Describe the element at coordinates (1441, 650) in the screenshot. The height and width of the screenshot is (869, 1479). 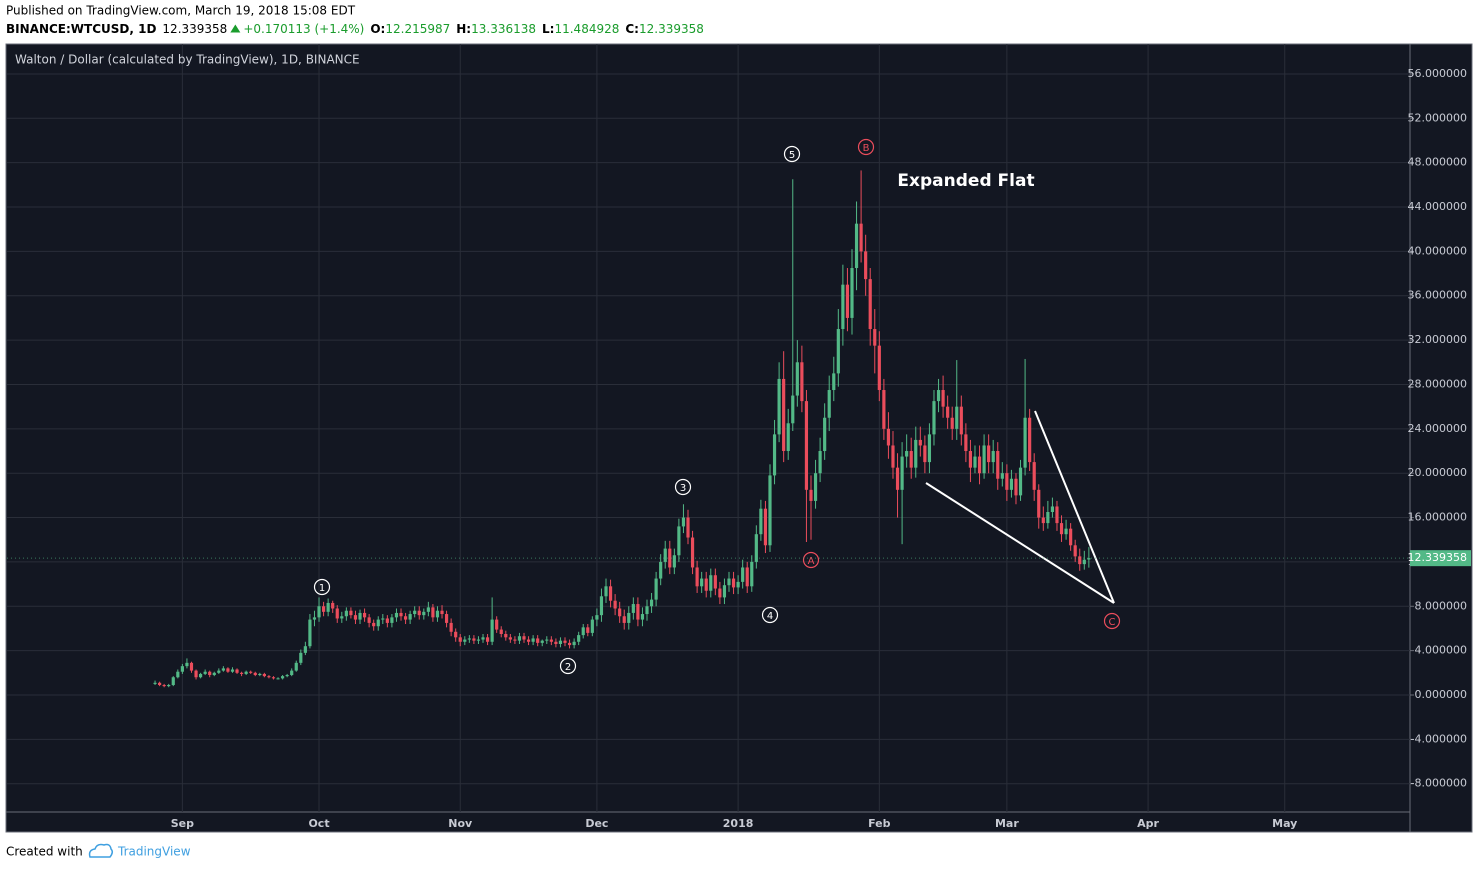
I see `y-tick-label: 4.000000` at that location.